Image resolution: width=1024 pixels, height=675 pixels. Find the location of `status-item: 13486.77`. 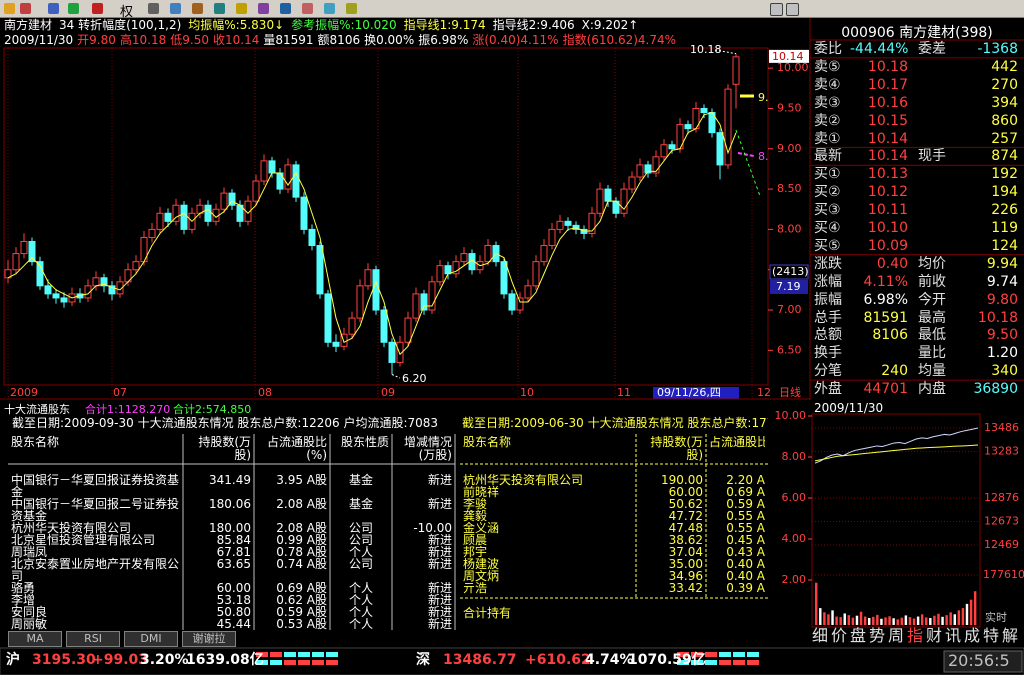

status-item: 13486.77 is located at coordinates (480, 660).